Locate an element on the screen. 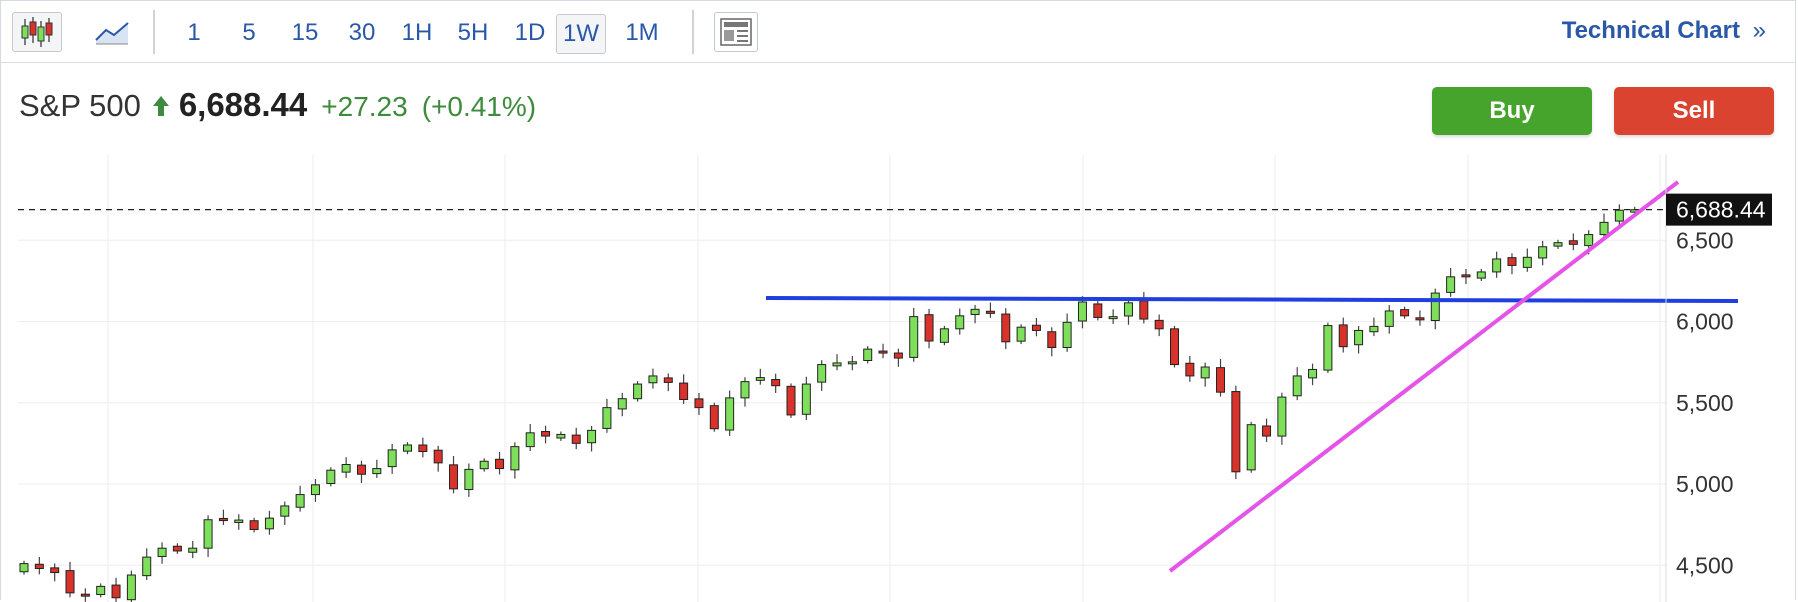 Image resolution: width=1798 pixels, height=602 pixels. interval-5: 5 is located at coordinates (249, 32).